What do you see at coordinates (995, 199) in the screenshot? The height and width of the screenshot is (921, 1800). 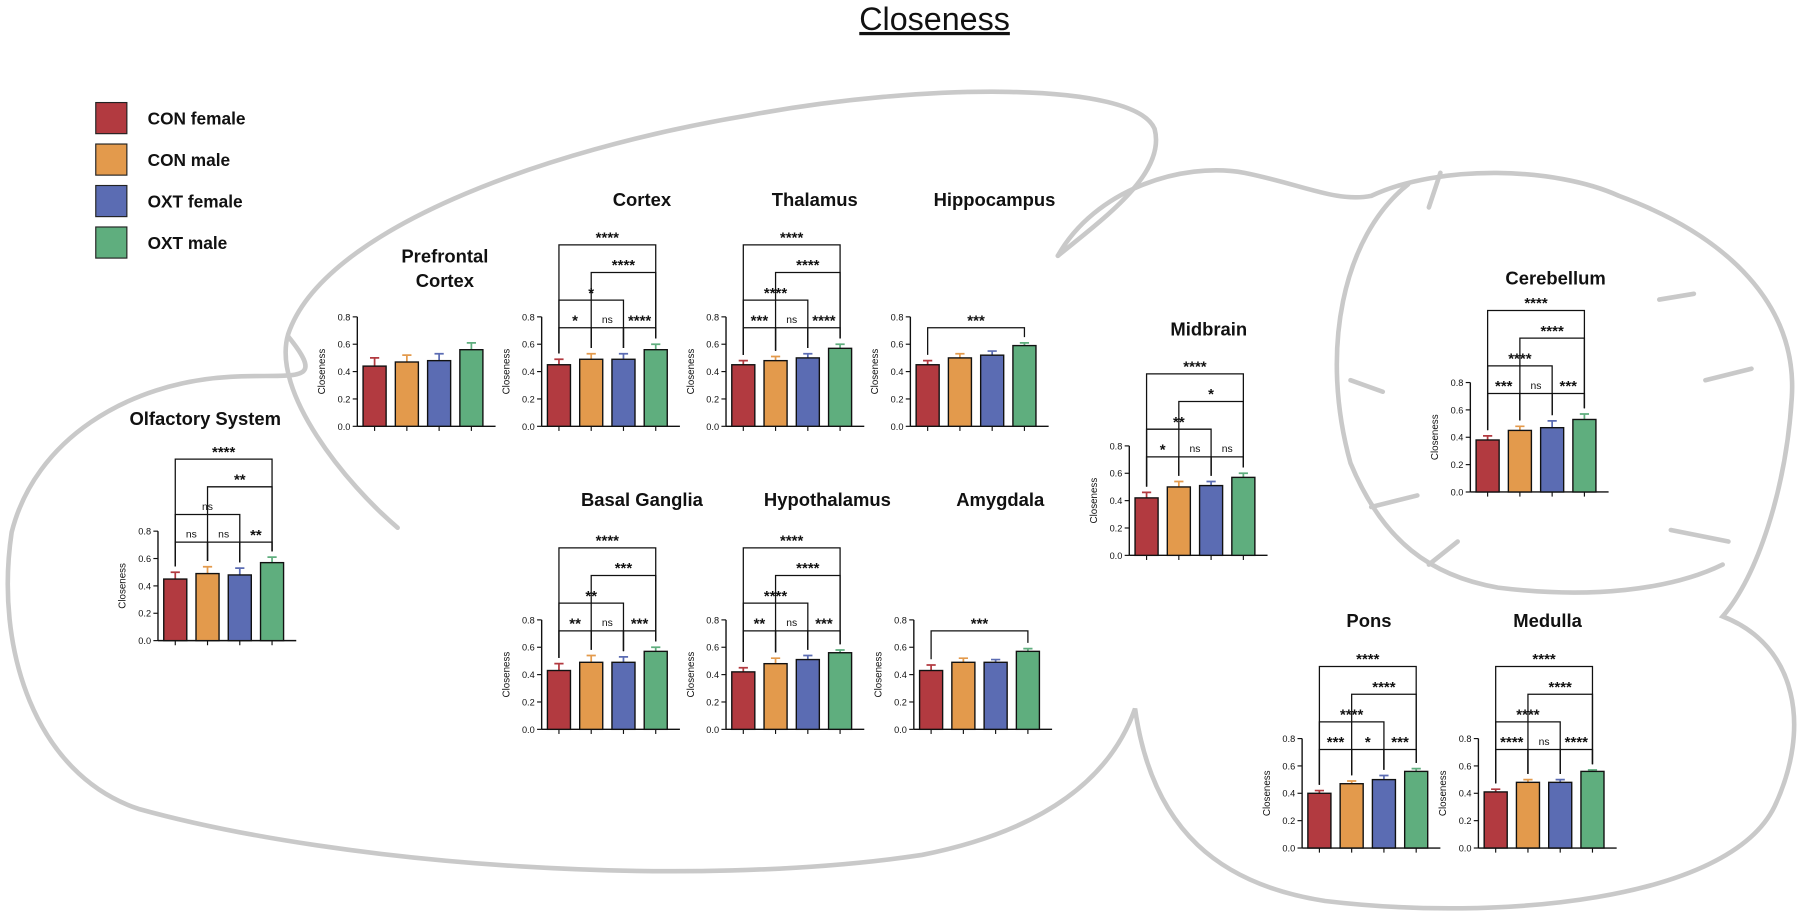 I see `panel-title: Hippocampus` at bounding box center [995, 199].